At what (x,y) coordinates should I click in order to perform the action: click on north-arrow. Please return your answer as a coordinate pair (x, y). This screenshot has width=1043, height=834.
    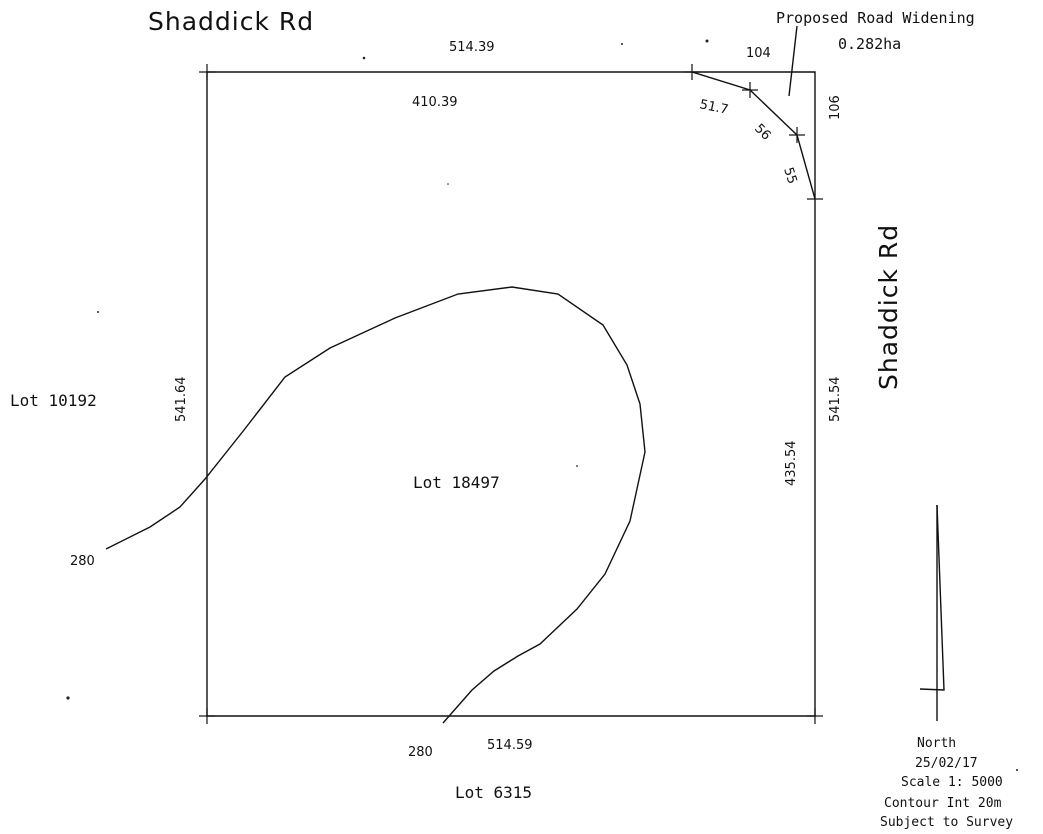
    Looking at the image, I should click on (932, 612).